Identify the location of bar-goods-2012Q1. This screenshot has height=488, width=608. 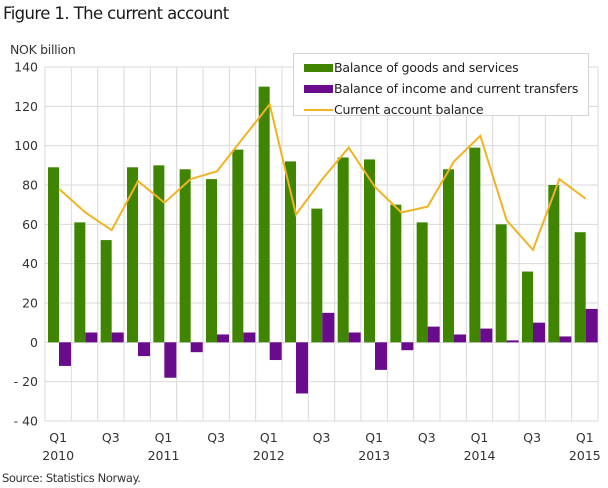
(264, 214).